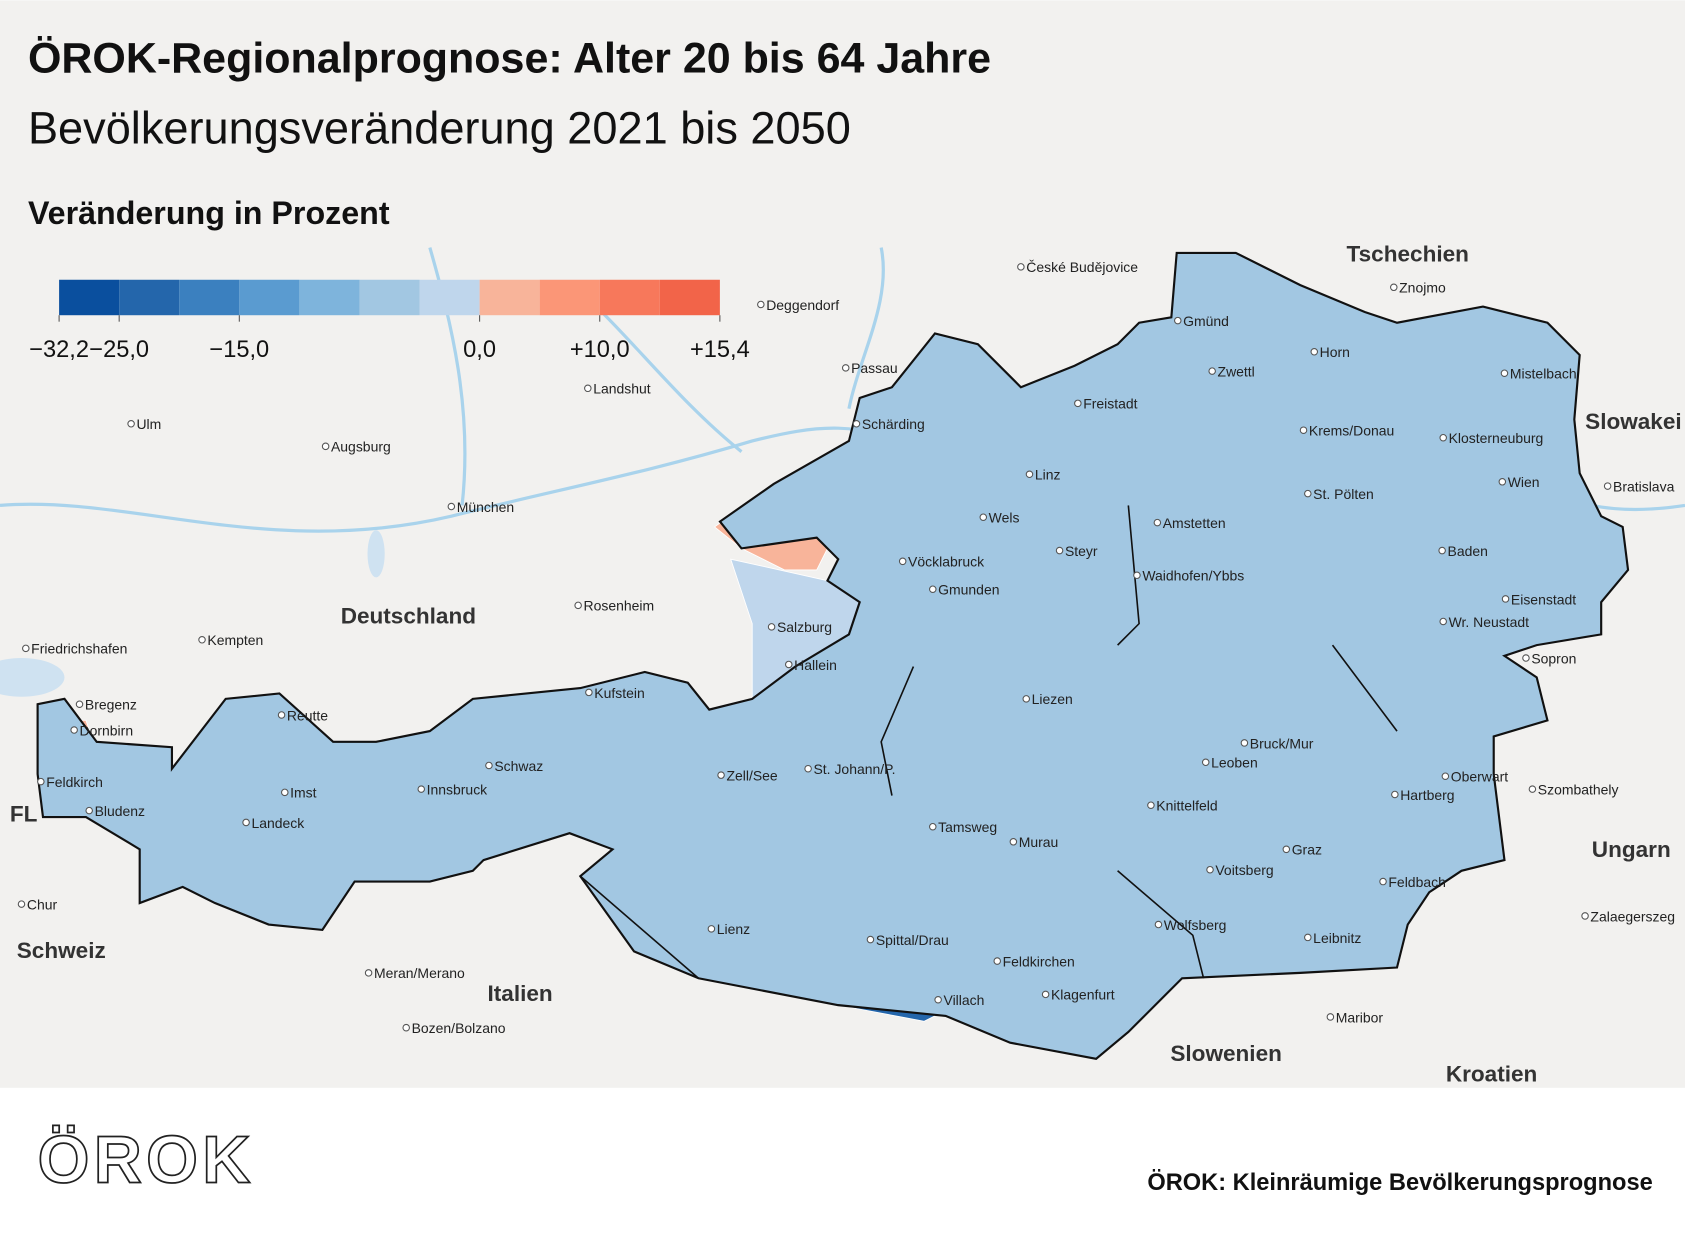 Image resolution: width=1685 pixels, height=1234 pixels. I want to click on city-label: Kufstein, so click(619, 693).